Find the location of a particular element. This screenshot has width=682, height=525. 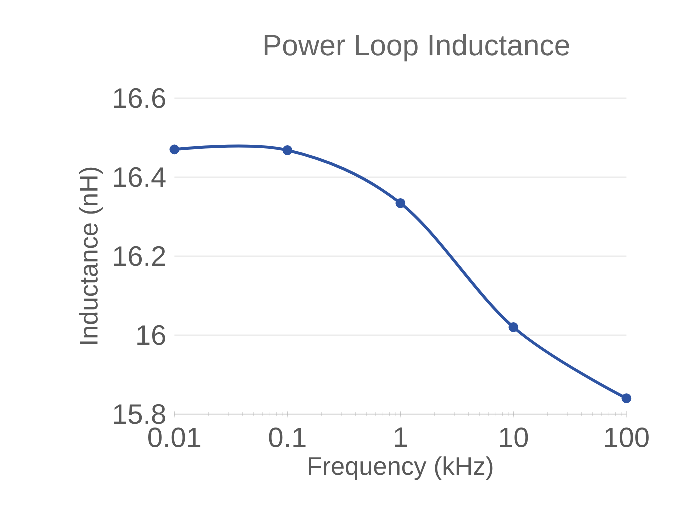

x-tick-label: 100 is located at coordinates (627, 438).